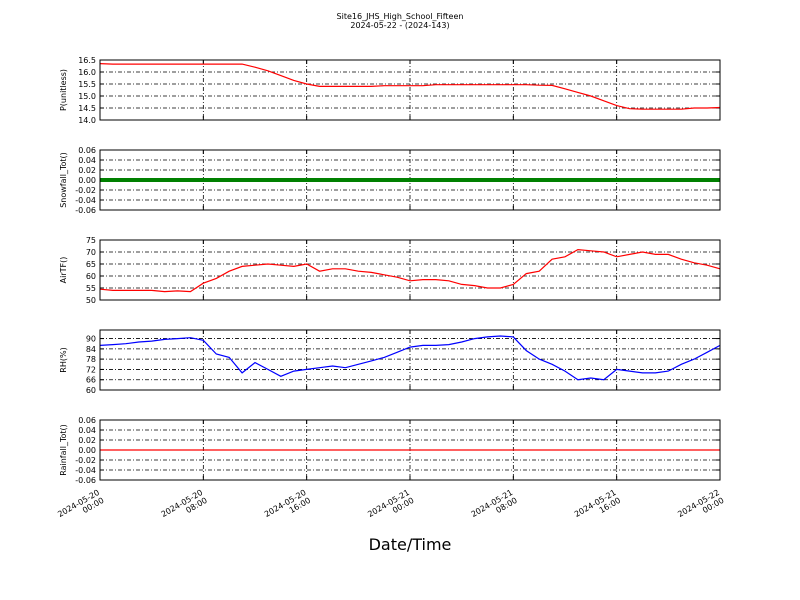 The height and width of the screenshot is (600, 800). What do you see at coordinates (63, 270) in the screenshot?
I see `y-axis-label: AirTF()` at bounding box center [63, 270].